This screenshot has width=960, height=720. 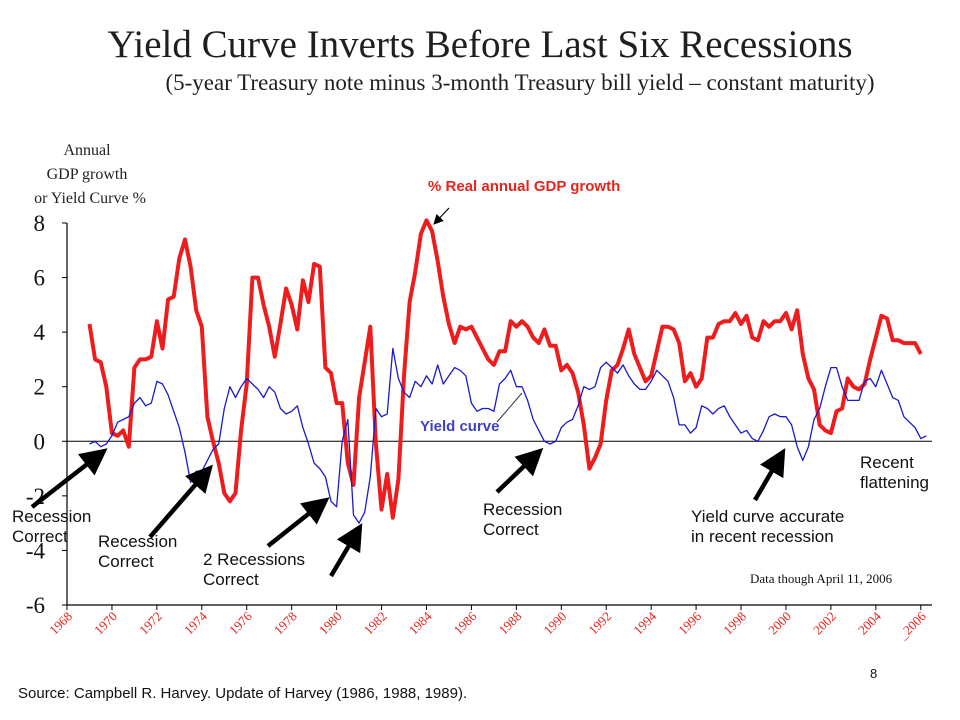 What do you see at coordinates (460, 426) in the screenshot?
I see `yield-curve-series-label: Yield curve` at bounding box center [460, 426].